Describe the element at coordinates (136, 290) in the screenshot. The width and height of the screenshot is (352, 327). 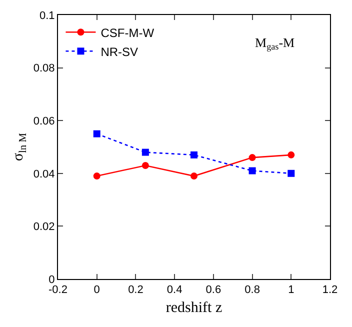
I see `x-tick-label: 0.2` at that location.